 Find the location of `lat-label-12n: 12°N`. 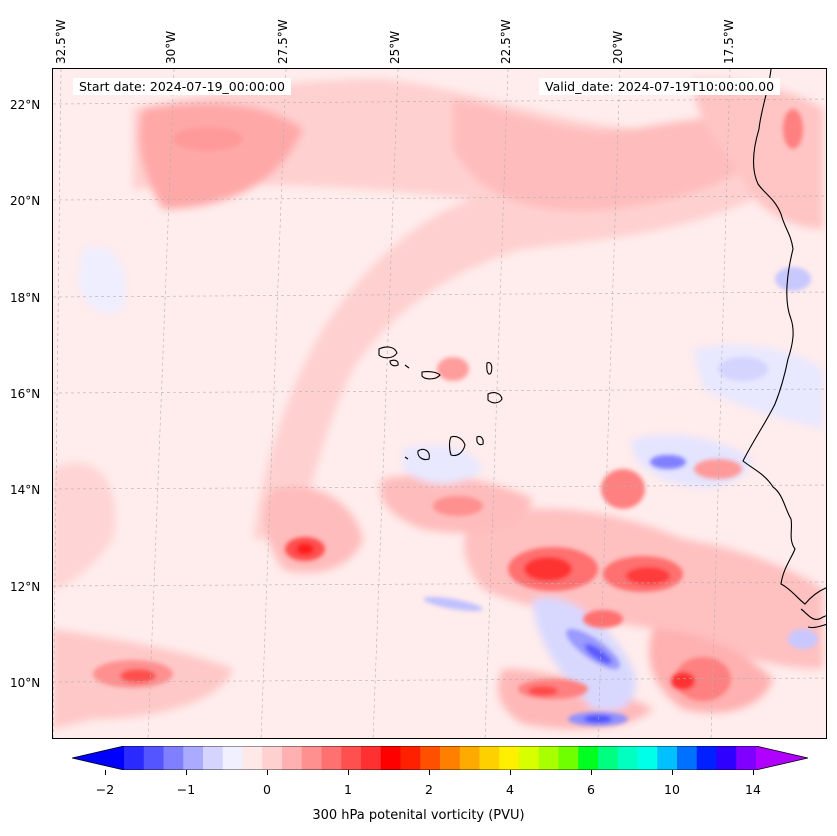

lat-label-12n: 12°N is located at coordinates (25, 587).